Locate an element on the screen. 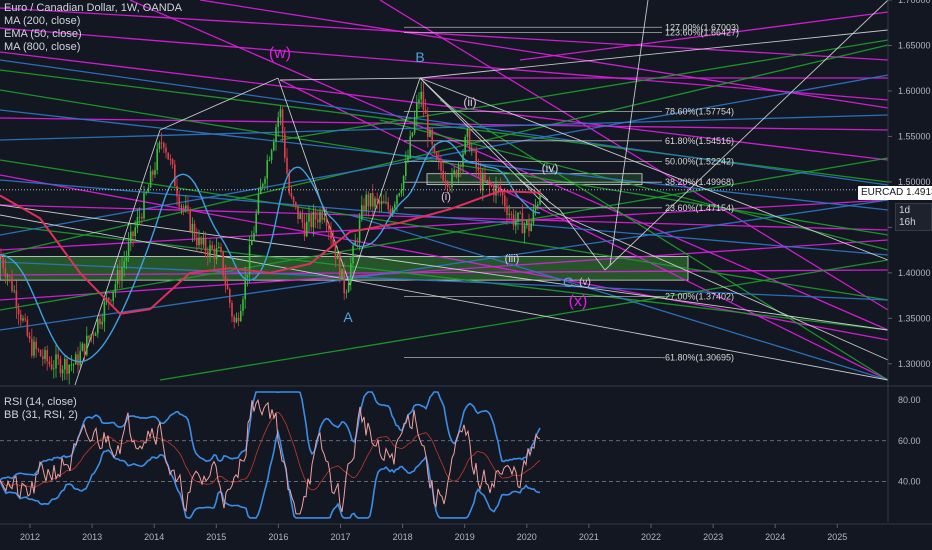  wave-label: B is located at coordinates (419, 57).